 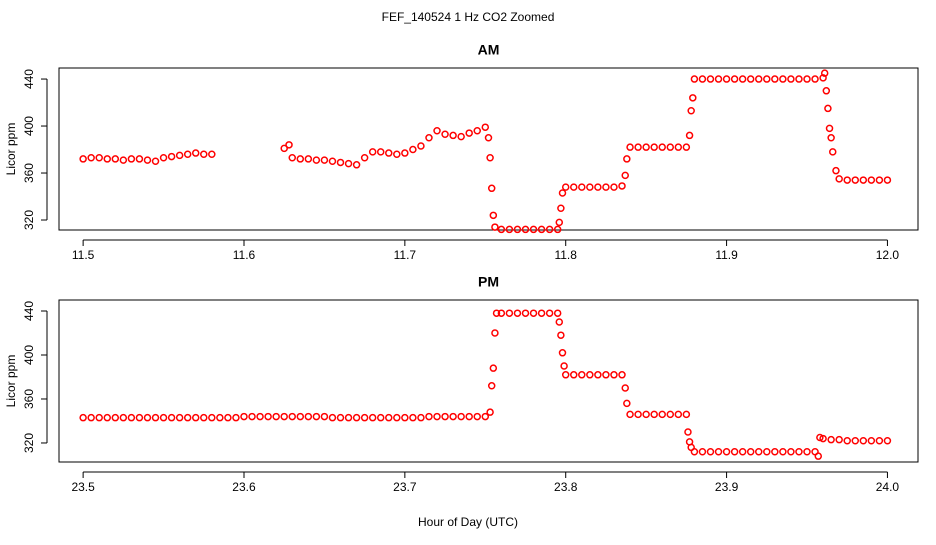 I want to click on y-tick-label: 440, so click(x=29, y=79).